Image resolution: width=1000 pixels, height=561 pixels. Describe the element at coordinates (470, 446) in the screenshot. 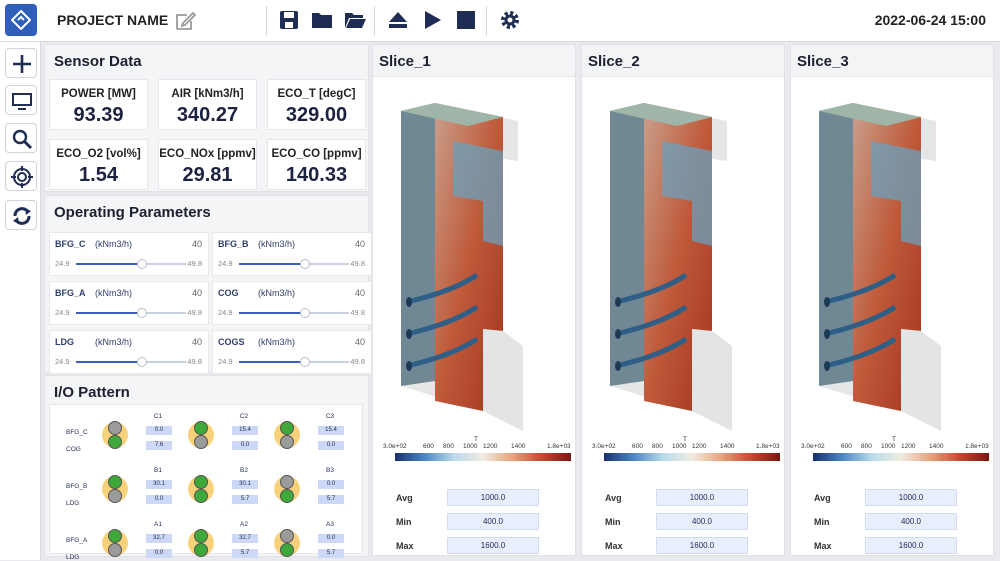

I see `colorbar-tick: 1000` at that location.